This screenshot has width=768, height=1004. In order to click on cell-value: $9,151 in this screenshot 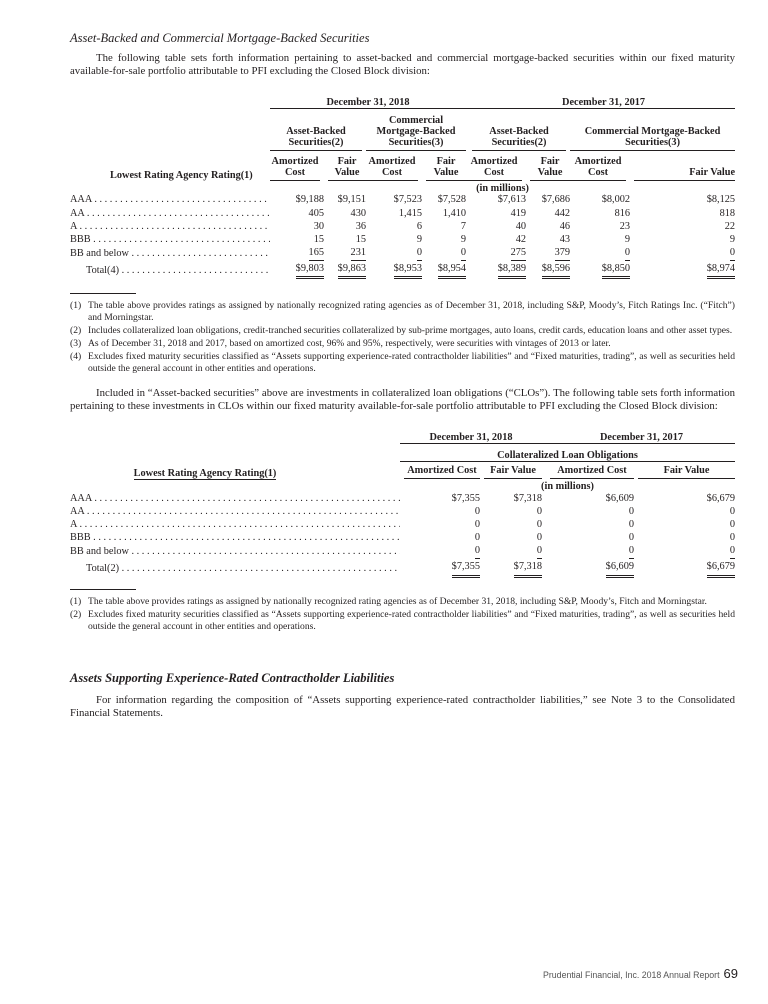, I will do `click(345, 200)`.